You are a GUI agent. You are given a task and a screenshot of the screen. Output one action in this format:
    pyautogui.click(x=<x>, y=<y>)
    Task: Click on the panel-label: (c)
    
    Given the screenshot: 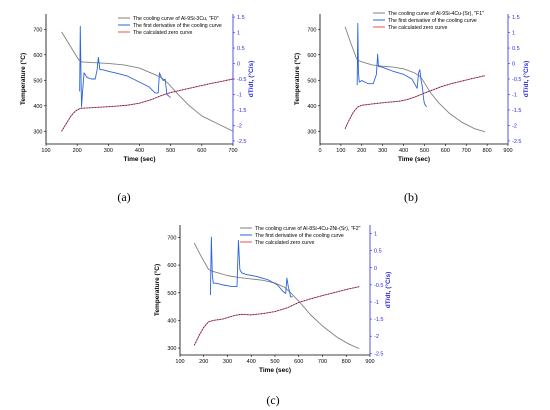 What is the action you would take?
    pyautogui.click(x=272, y=400)
    